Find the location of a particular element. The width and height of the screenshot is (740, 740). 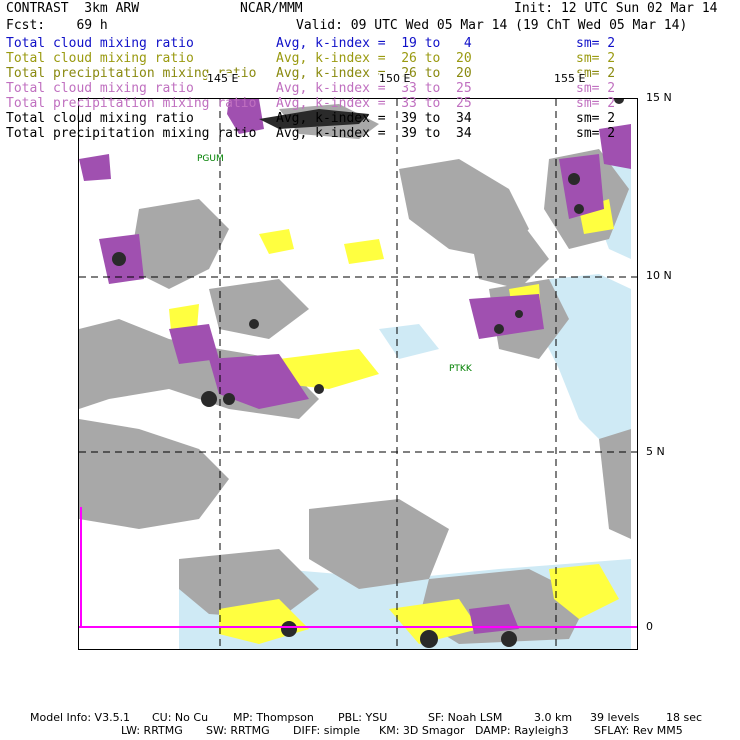

station-label: PGUM is located at coordinates (210, 159).